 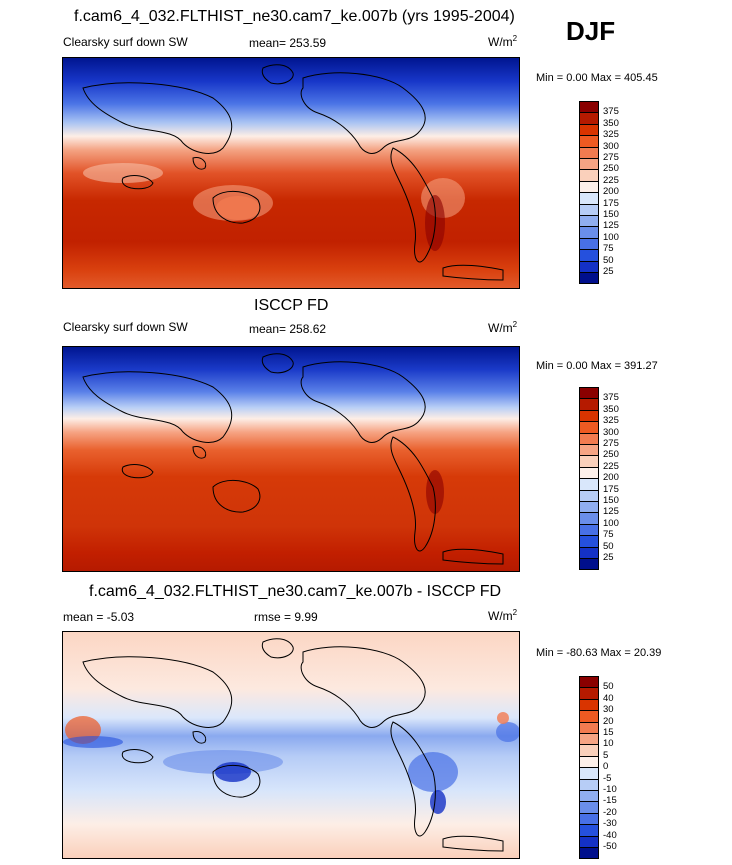 What do you see at coordinates (610, 789) in the screenshot?
I see `colorbar-tick-label: -10` at bounding box center [610, 789].